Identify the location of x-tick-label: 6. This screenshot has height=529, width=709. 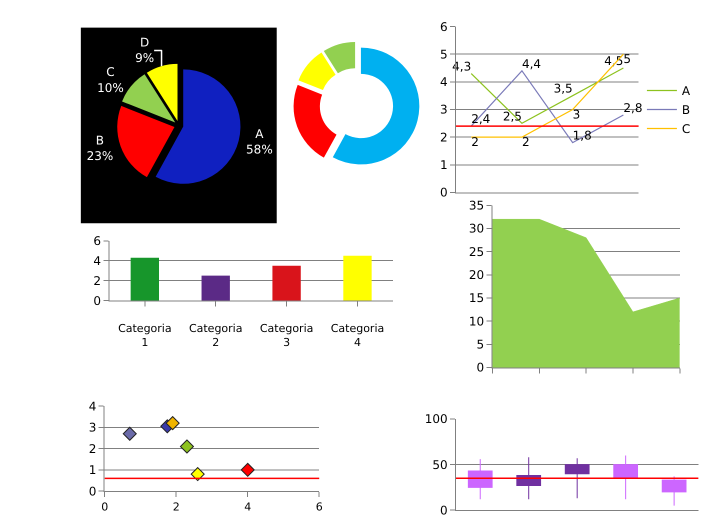
(319, 507).